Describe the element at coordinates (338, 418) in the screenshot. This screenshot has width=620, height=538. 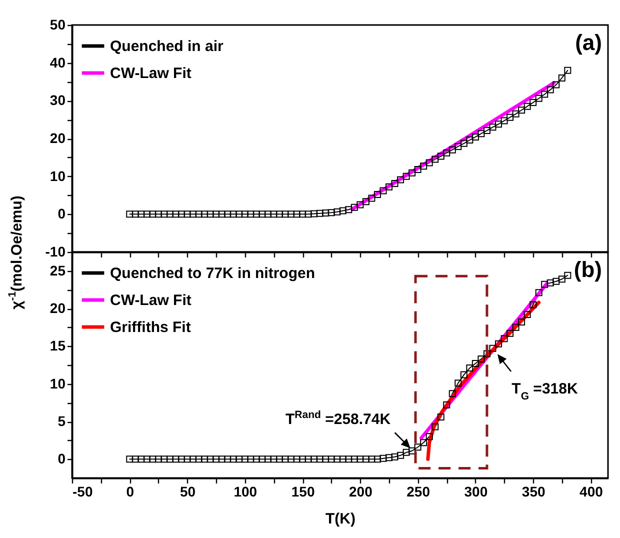
I see `annotation: T$^{Rand}$ =258.74K` at that location.